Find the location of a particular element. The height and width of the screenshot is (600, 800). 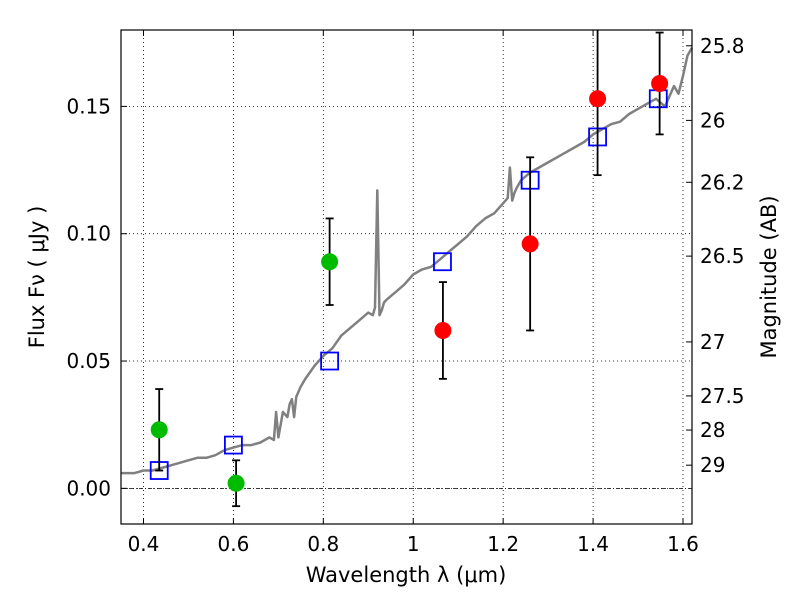

y2-tick-label: 29 is located at coordinates (712, 465).